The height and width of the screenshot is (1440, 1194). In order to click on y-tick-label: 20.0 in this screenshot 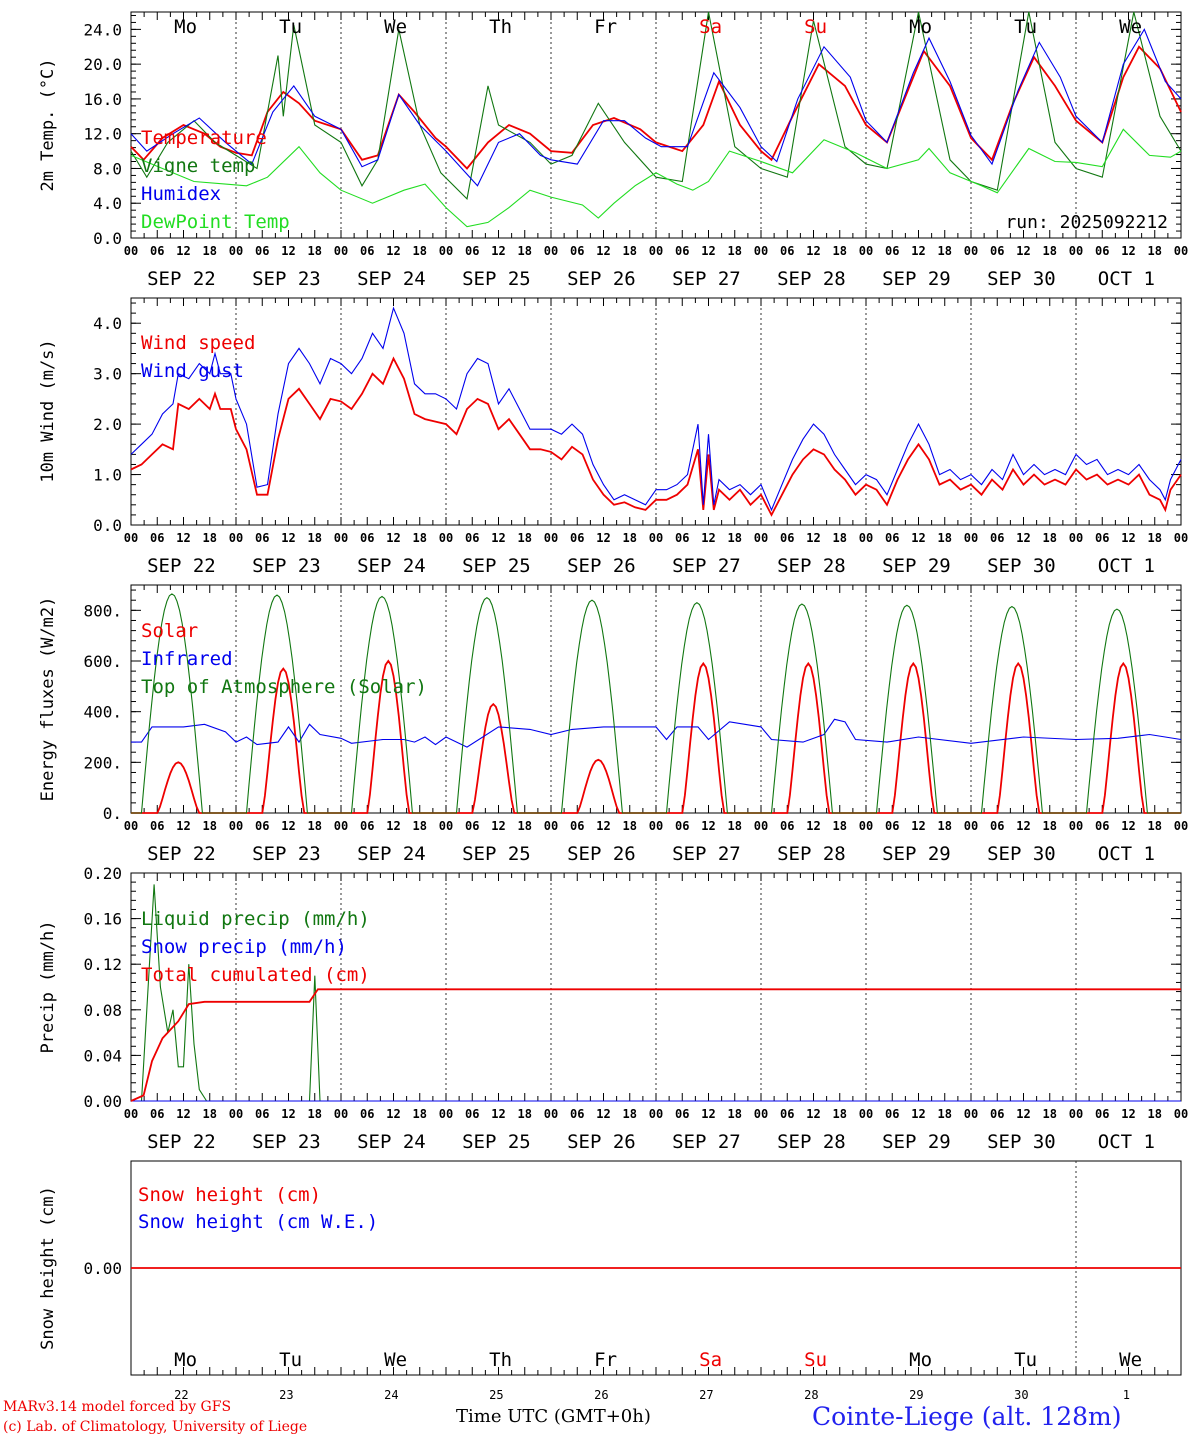, I will do `click(102, 64)`.